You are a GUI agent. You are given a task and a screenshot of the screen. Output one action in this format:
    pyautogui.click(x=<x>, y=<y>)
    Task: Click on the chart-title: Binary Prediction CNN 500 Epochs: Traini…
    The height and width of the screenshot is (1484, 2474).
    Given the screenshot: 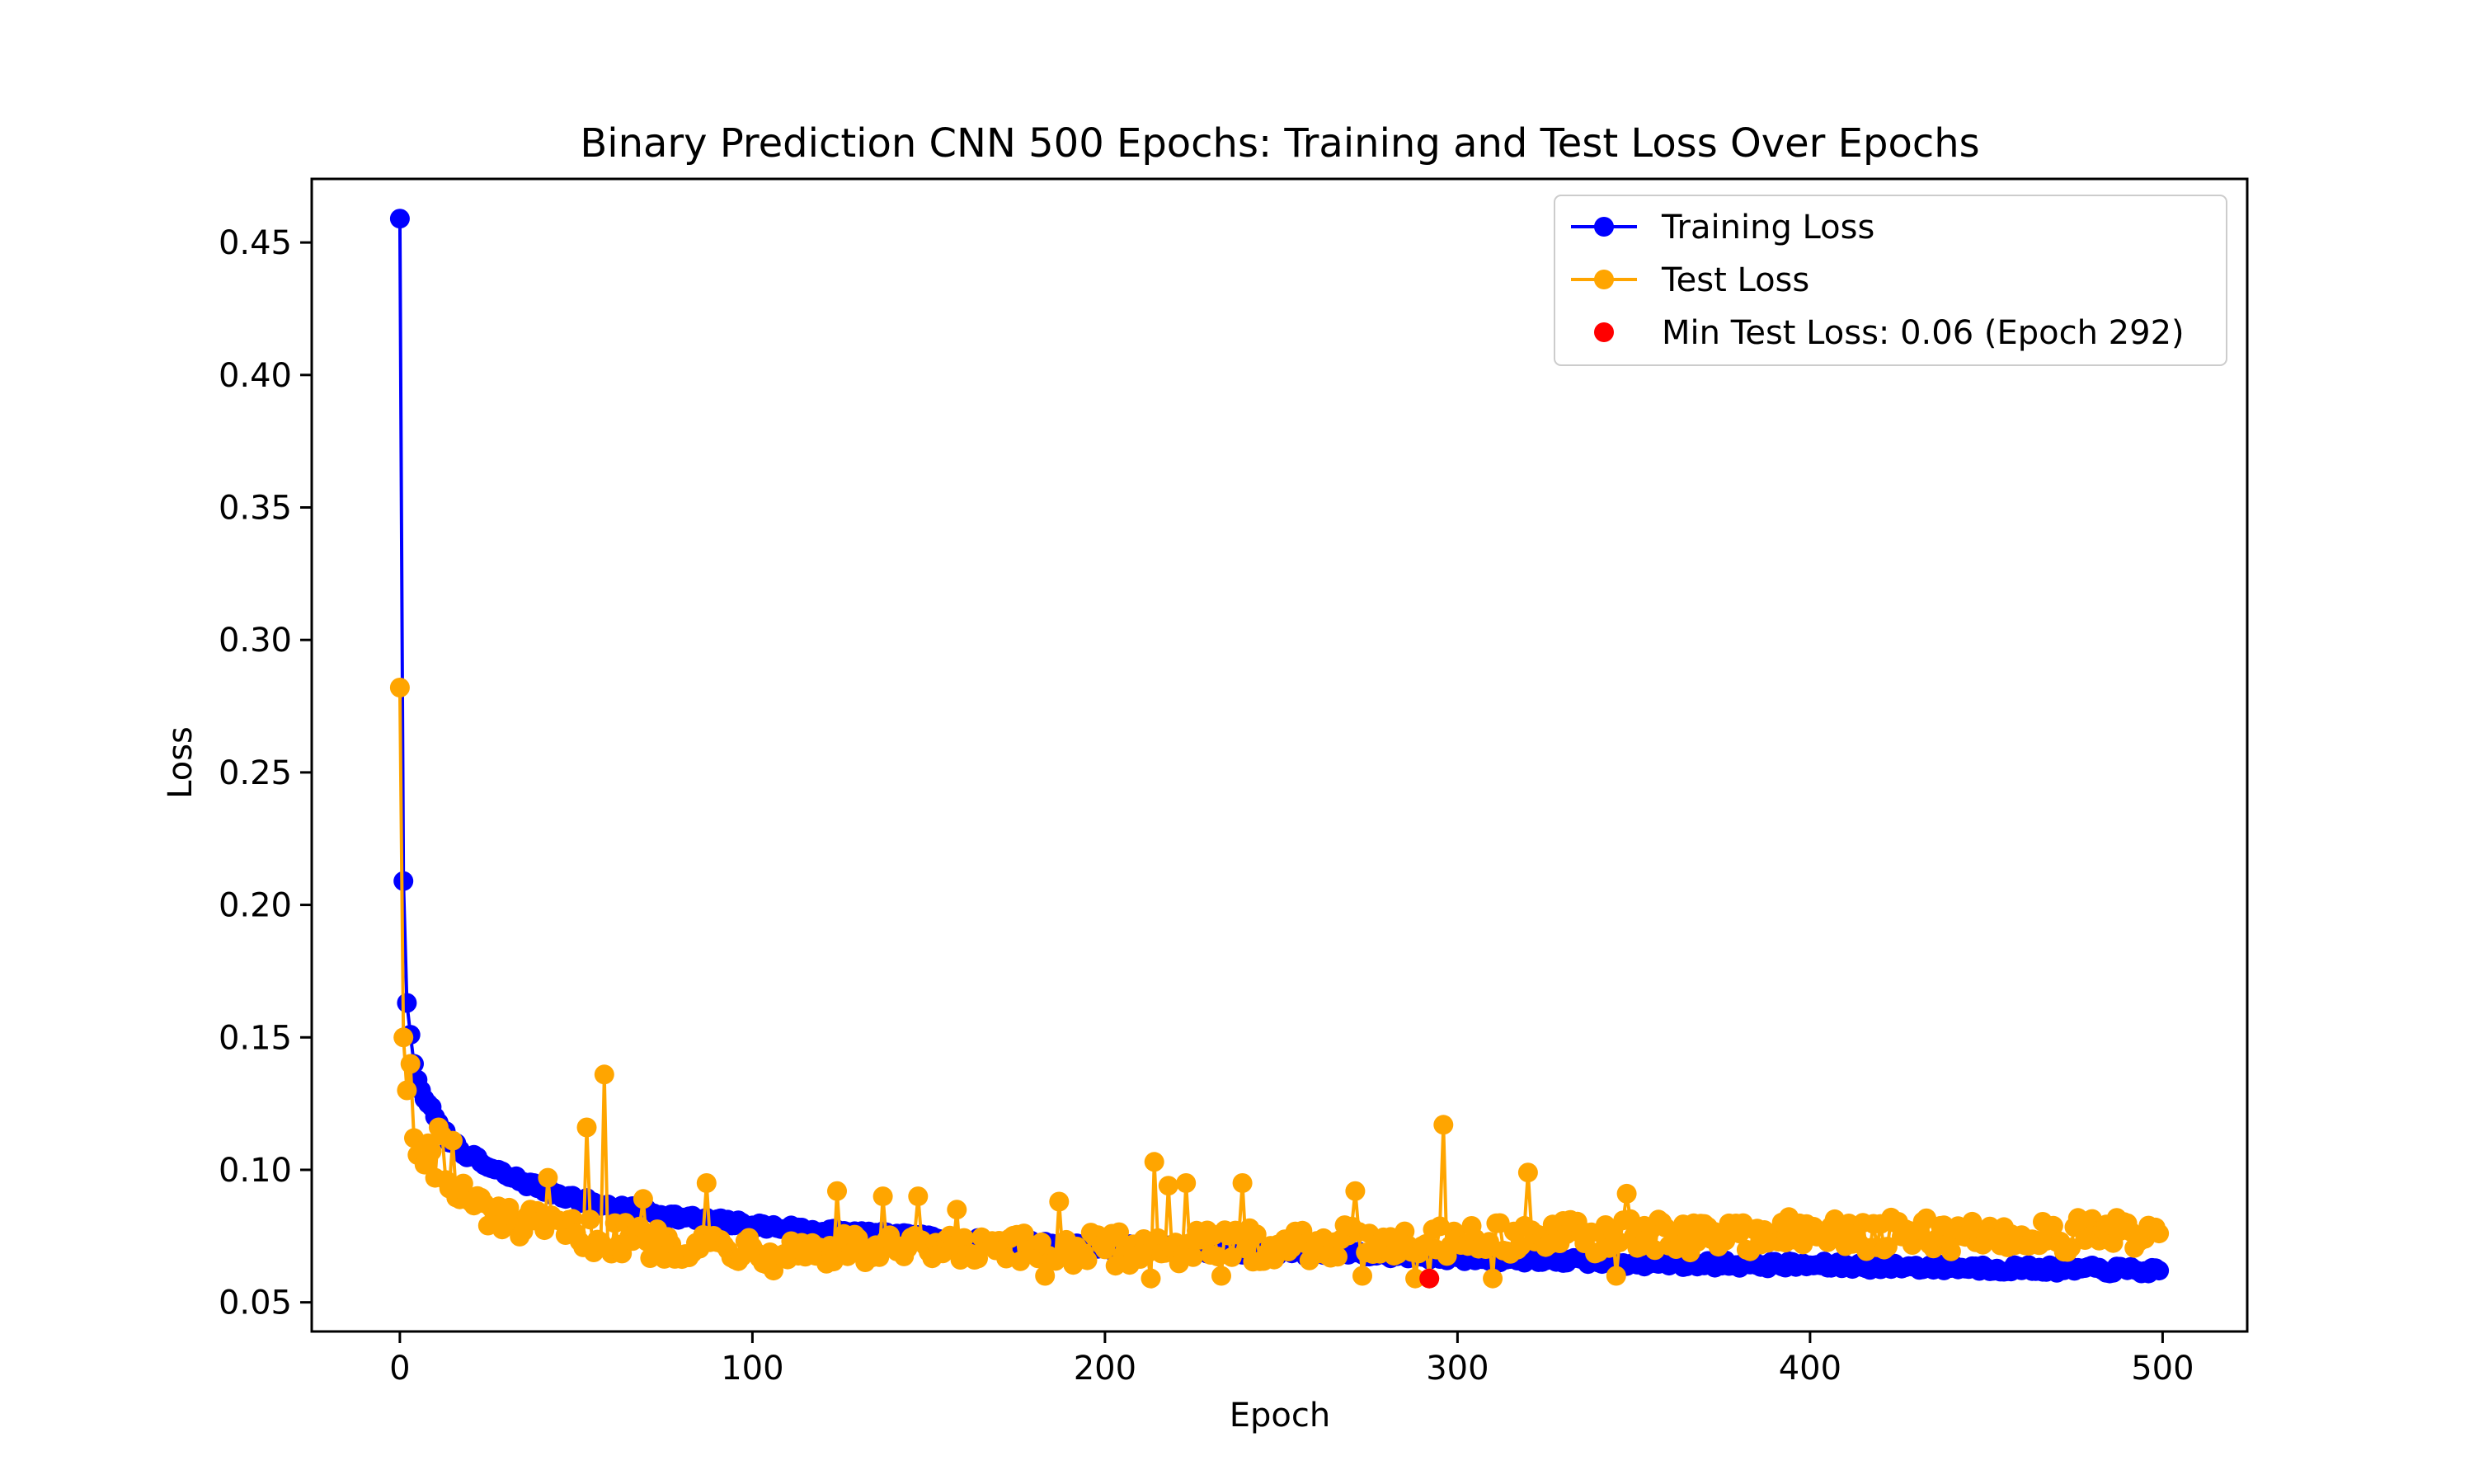 What is the action you would take?
    pyautogui.click(x=1279, y=143)
    